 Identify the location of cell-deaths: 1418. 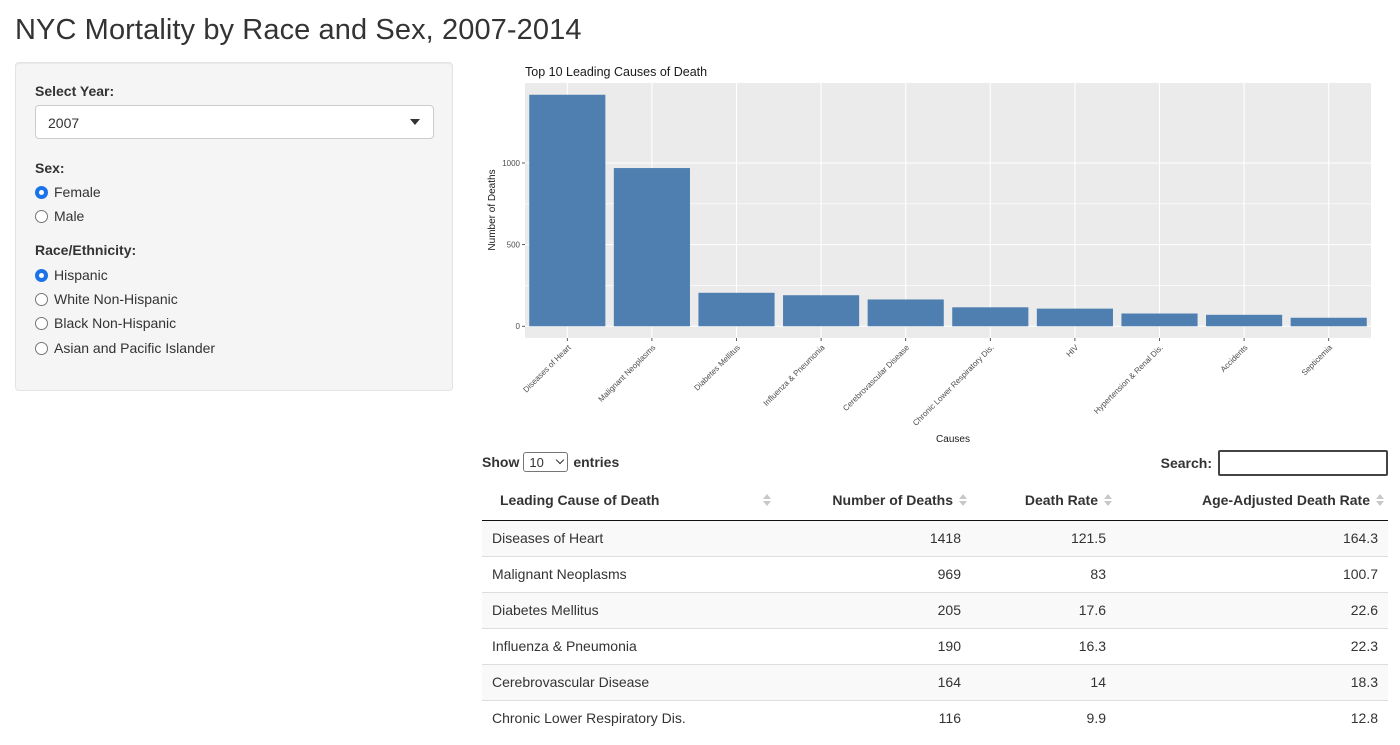
(873, 537).